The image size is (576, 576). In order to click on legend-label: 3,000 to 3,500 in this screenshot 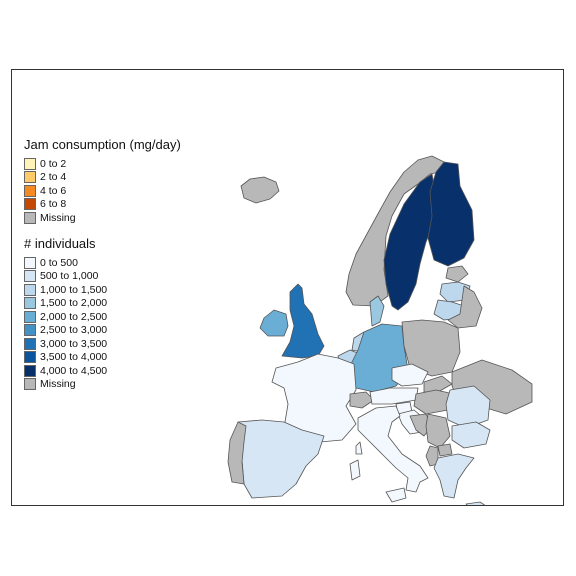, I will do `click(74, 343)`.